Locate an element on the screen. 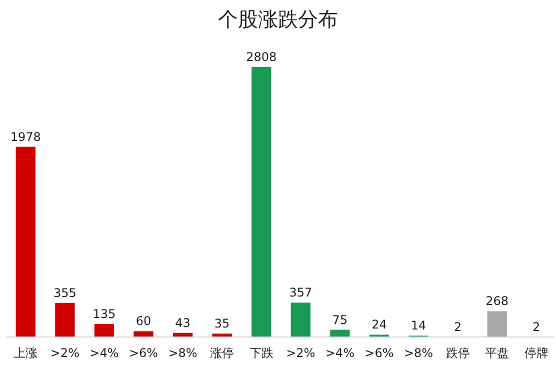  x-tick-label: 下跌 is located at coordinates (261, 353).